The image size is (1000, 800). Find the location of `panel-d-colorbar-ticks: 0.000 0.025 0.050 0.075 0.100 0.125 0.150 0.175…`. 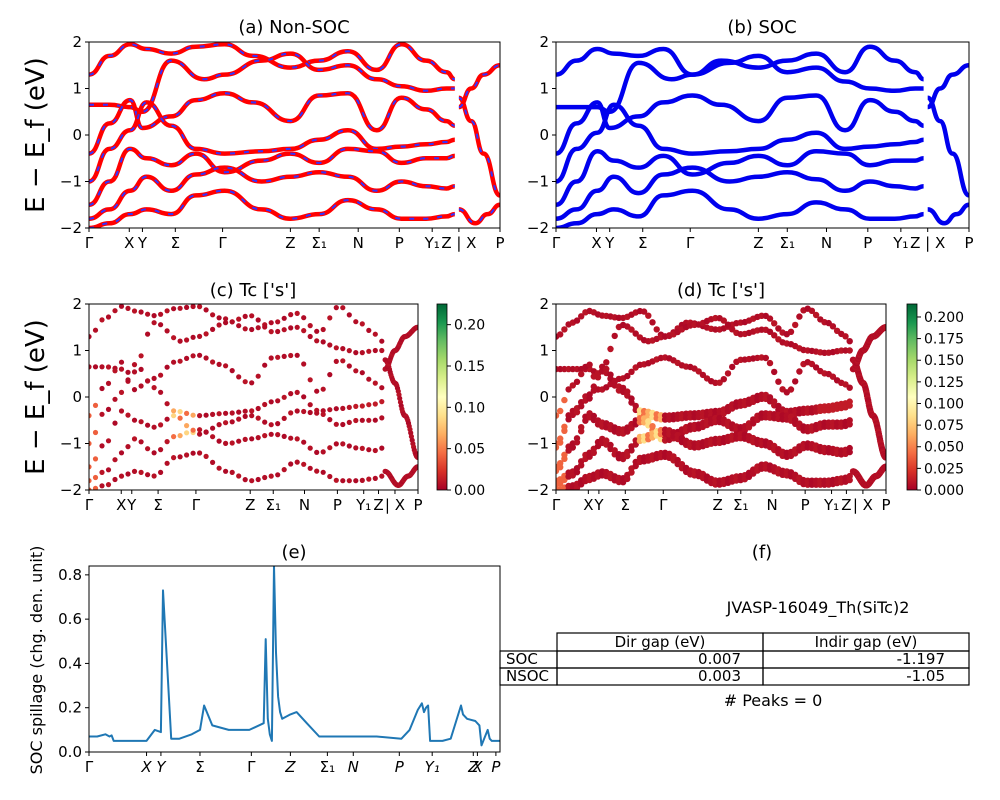

panel-d-colorbar-ticks: 0.000 0.025 0.050 0.075 0.100 0.125 0.150 0.175… is located at coordinates (940, 404).